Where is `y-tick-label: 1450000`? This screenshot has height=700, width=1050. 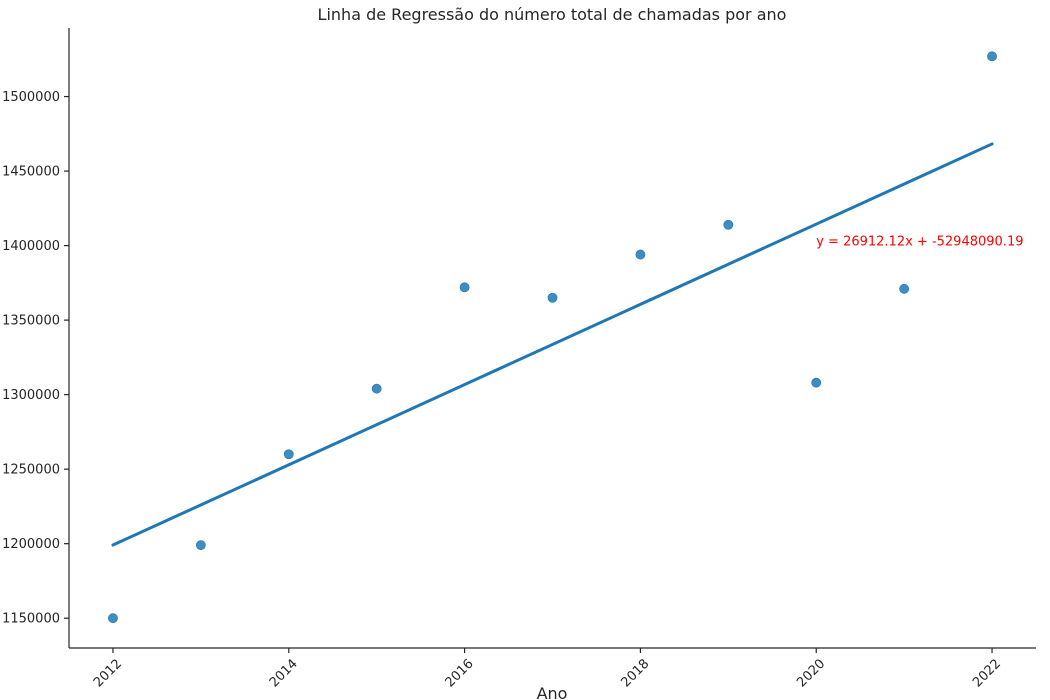 y-tick-label: 1450000 is located at coordinates (31, 172).